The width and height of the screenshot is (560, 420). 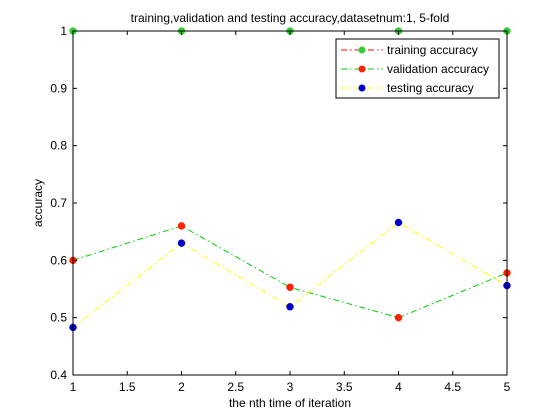 I want to click on y-tick-label: 0.4, so click(x=58, y=375).